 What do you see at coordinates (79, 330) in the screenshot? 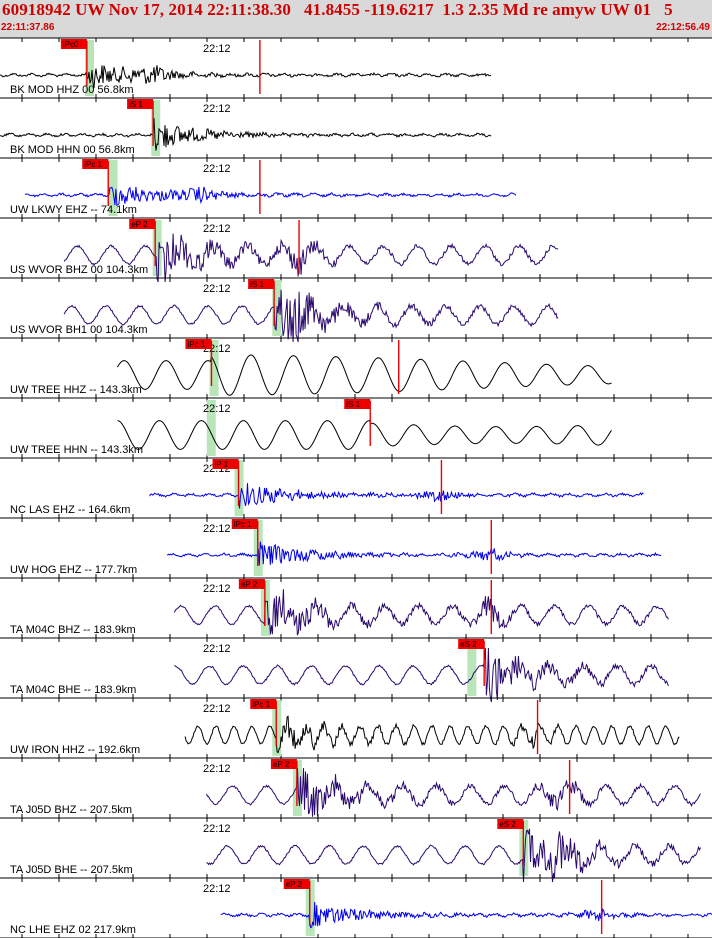
I see `station-label: US WVOR BH1 00 104.3km` at bounding box center [79, 330].